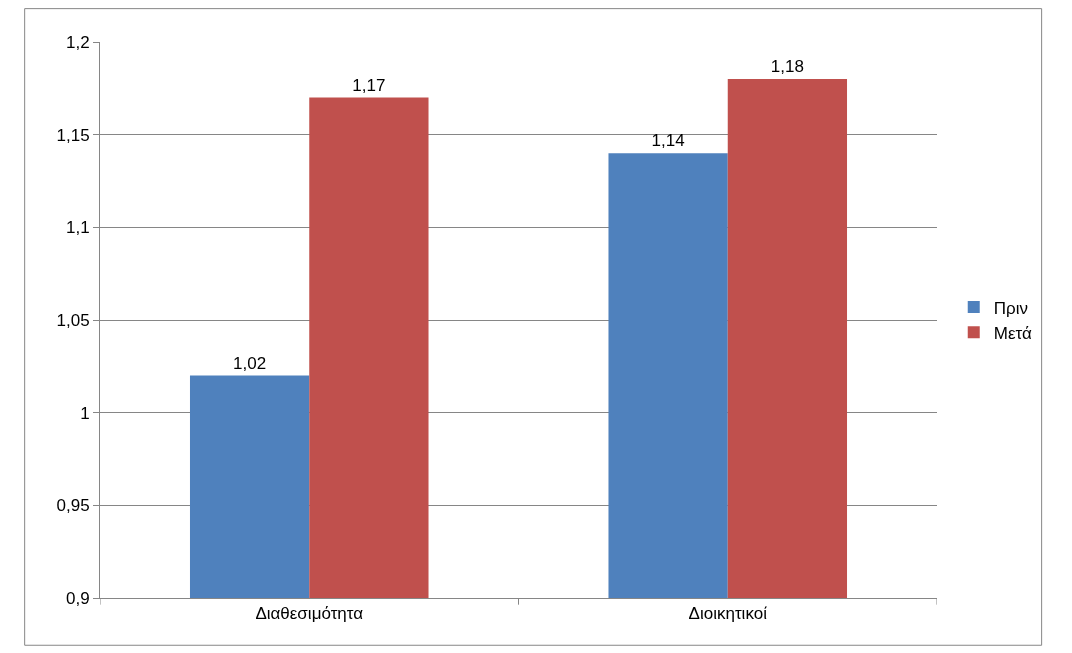 This screenshot has height=653, width=1072. Describe the element at coordinates (668, 141) in the screenshot. I see `data-label: 1,14` at that location.